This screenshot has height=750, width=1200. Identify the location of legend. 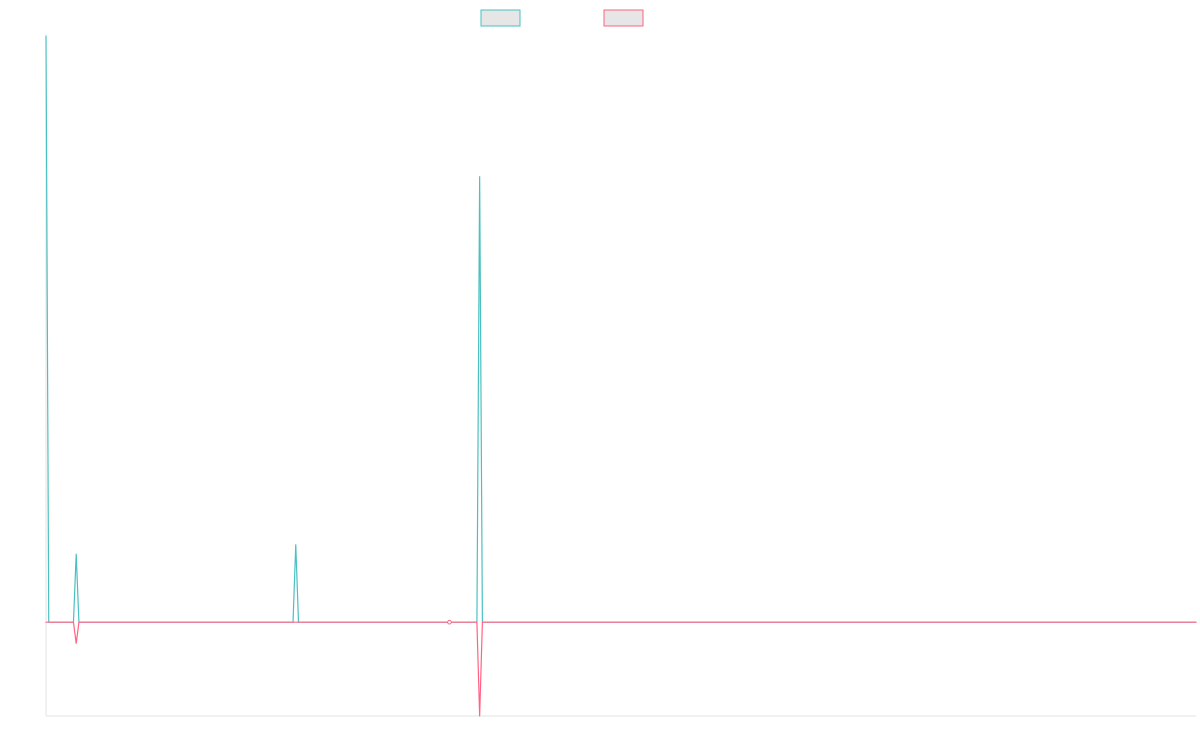
(562, 18).